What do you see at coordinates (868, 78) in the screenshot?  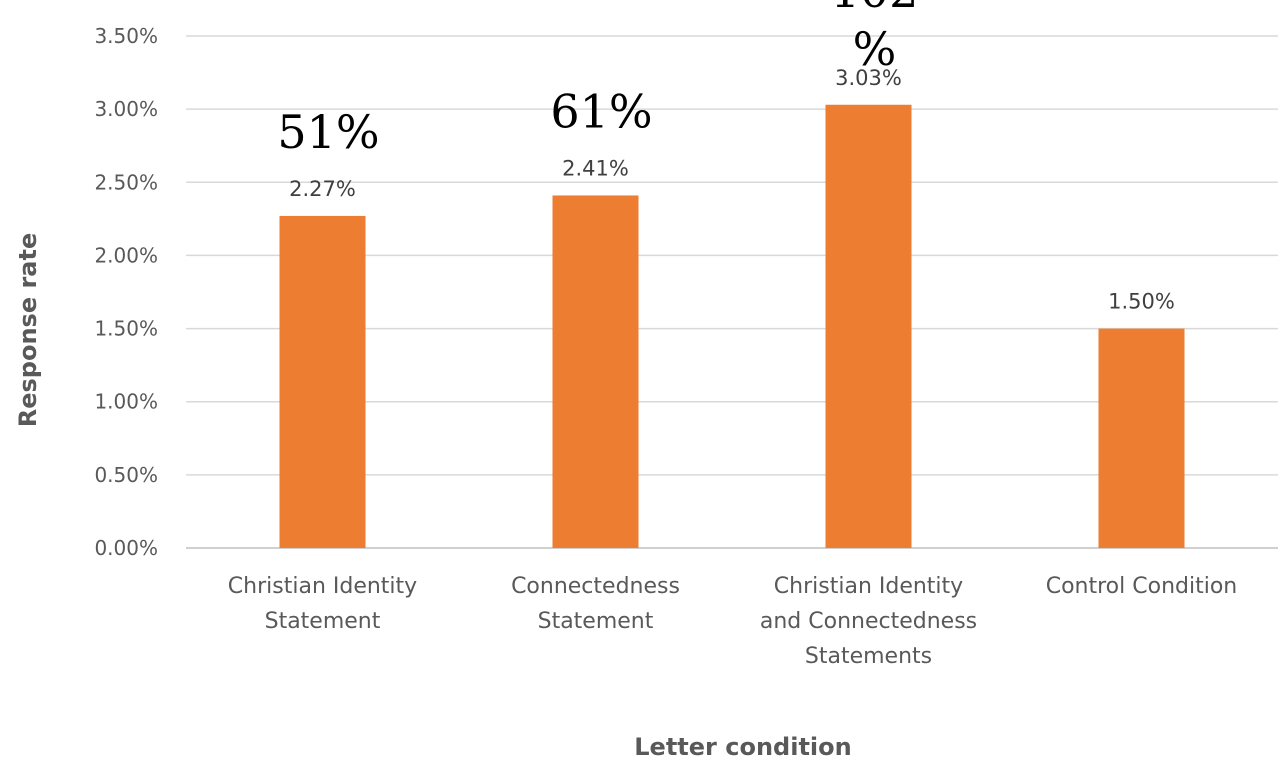 I see `data-label: 3.03%` at bounding box center [868, 78].